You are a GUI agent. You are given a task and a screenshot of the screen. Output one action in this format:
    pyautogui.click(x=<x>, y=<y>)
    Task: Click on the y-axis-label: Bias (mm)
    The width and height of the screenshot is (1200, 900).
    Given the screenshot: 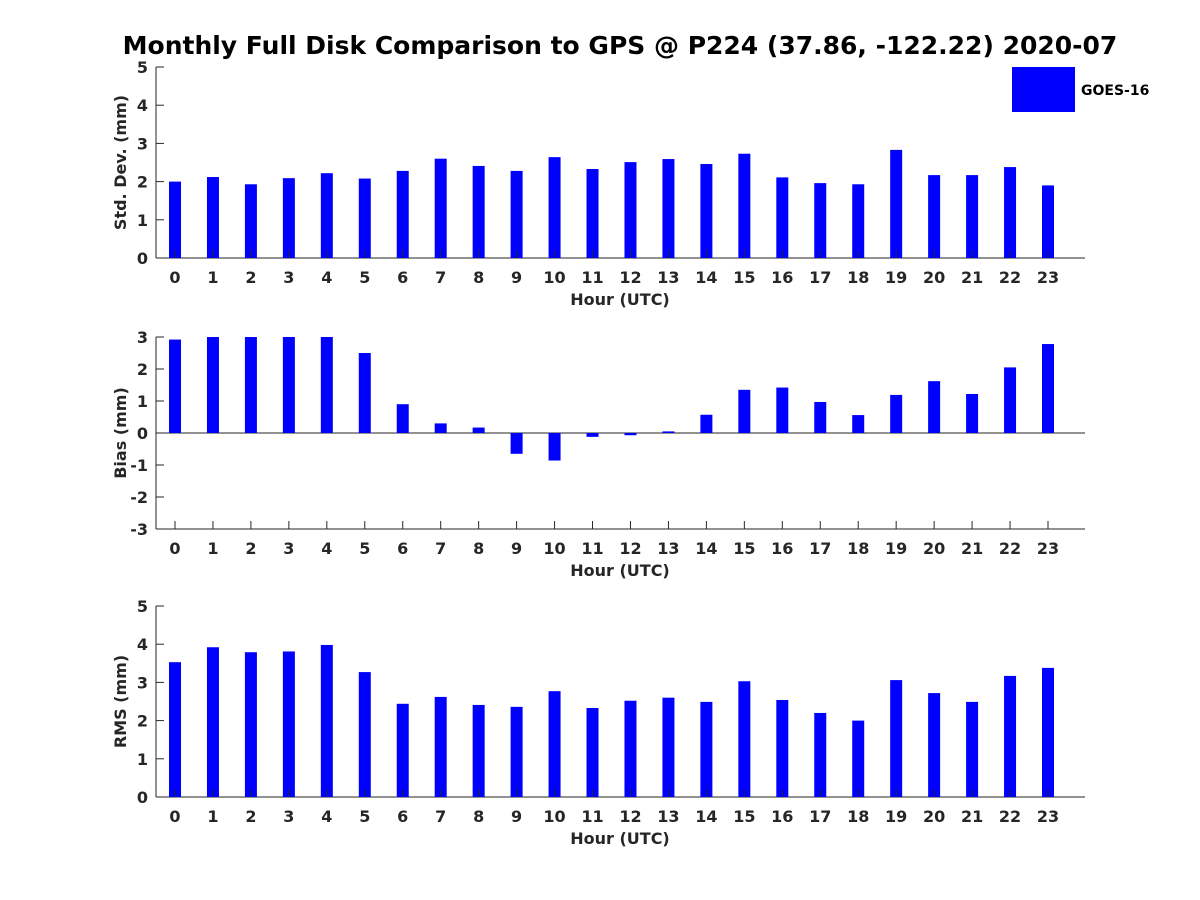 What is the action you would take?
    pyautogui.click(x=120, y=433)
    